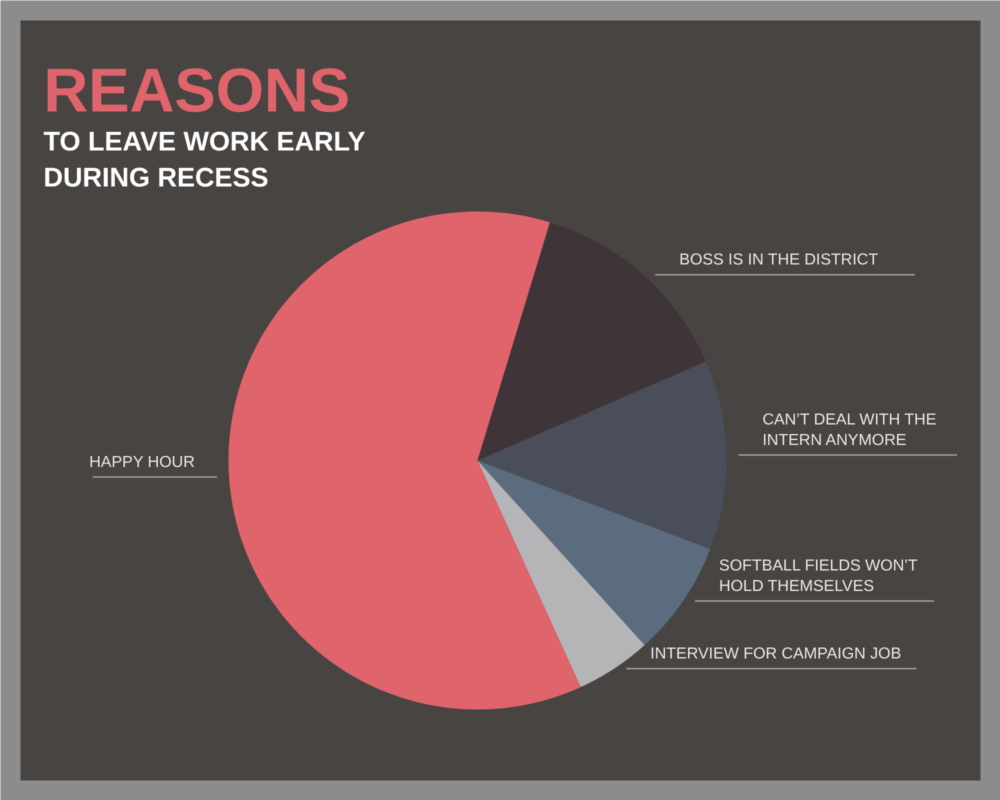  What do you see at coordinates (776, 654) in the screenshot?
I see `slice-label: INTERVIEW FOR CAMPAIGN JOB` at bounding box center [776, 654].